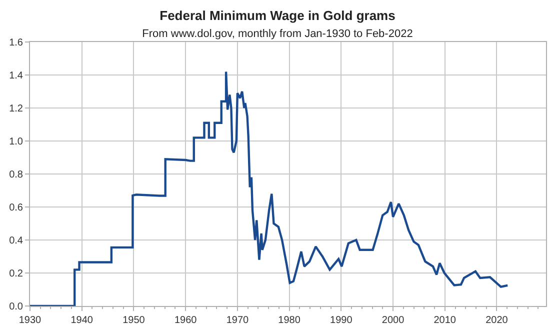 Image resolution: width=555 pixels, height=334 pixels. Describe the element at coordinates (237, 320) in the screenshot. I see `x-tick-label: 1970` at that location.